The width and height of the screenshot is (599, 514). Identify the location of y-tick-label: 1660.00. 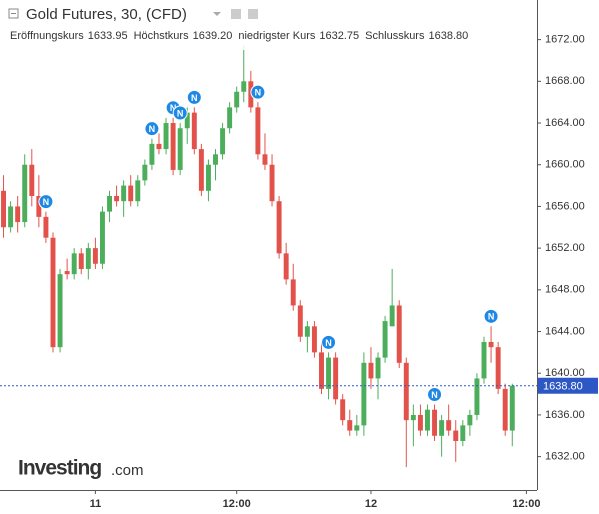
(565, 165).